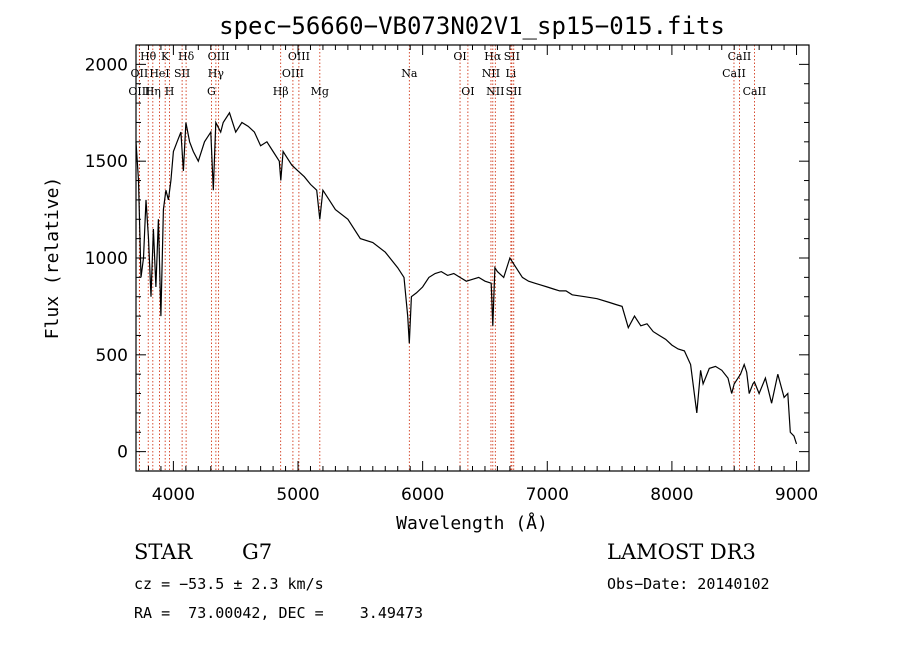 This screenshot has width=900, height=649. What do you see at coordinates (688, 584) in the screenshot?
I see `observation-date: Obs−Date: 20140102` at bounding box center [688, 584].